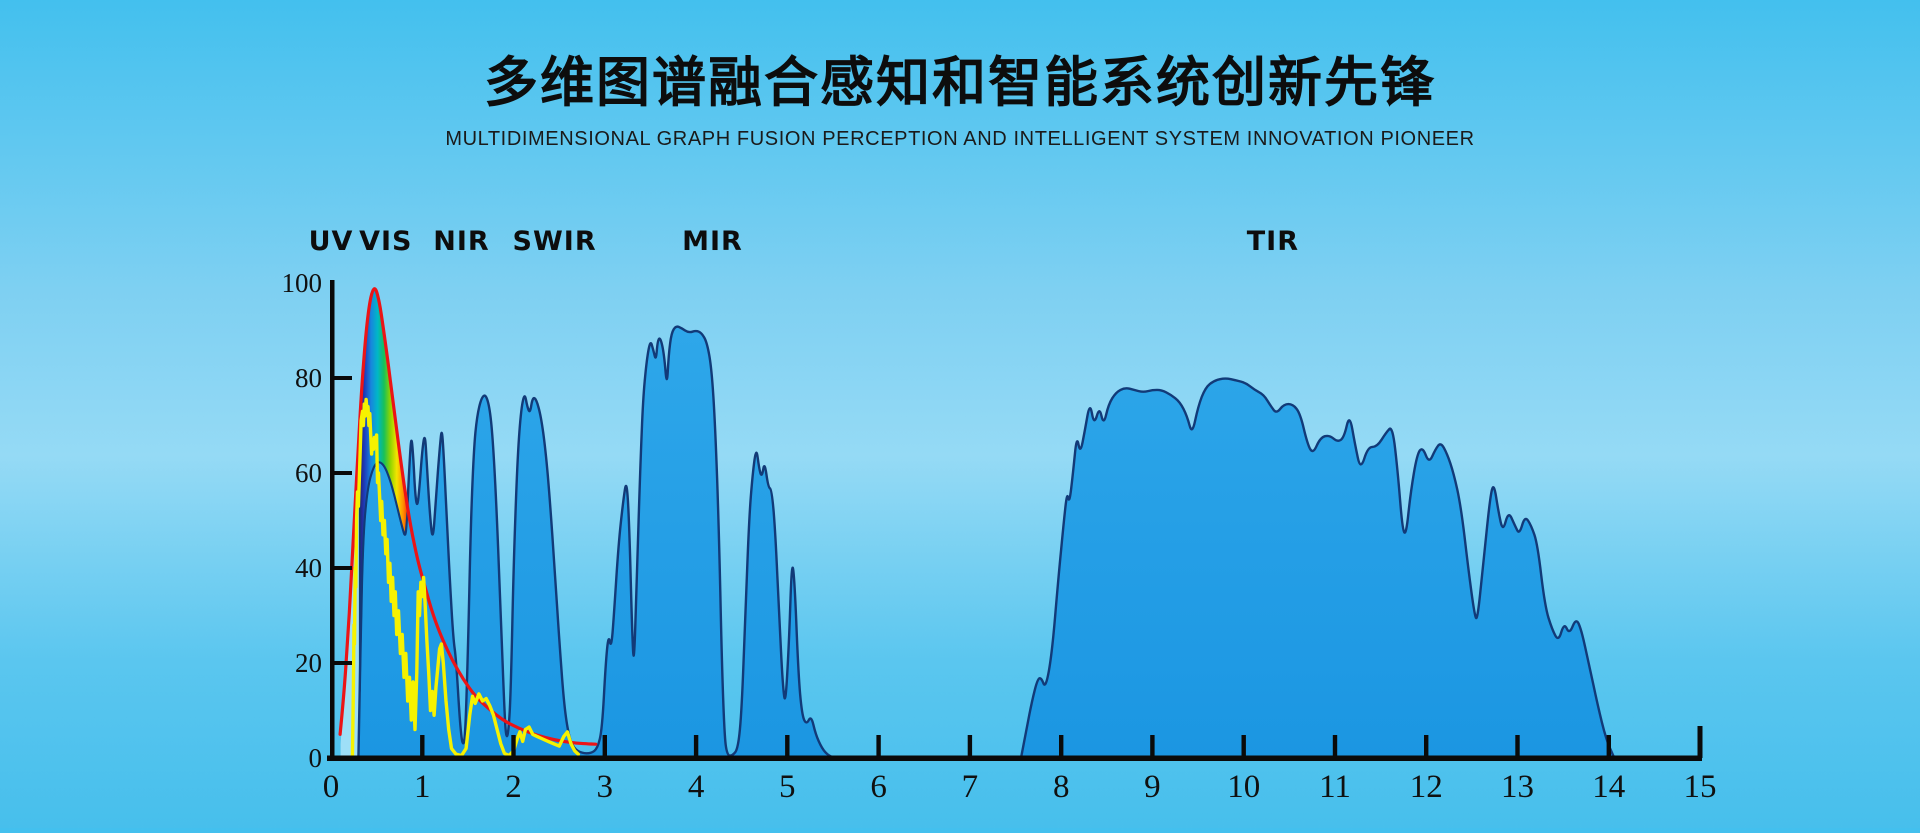 This screenshot has width=1920, height=833. I want to click on x-tick-label-0: 0, so click(331, 787).